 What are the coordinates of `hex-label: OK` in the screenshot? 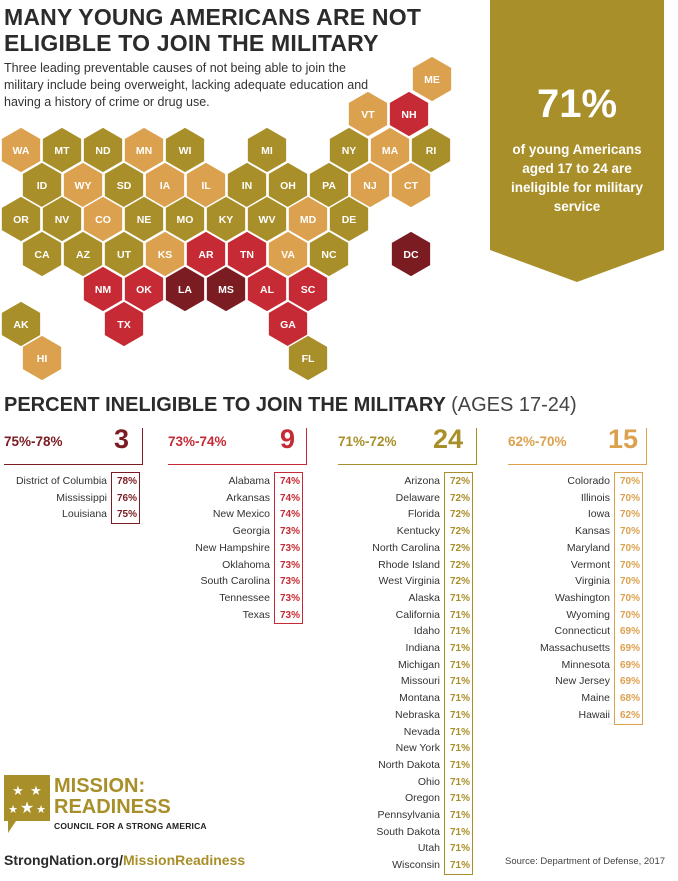 It's located at (144, 290).